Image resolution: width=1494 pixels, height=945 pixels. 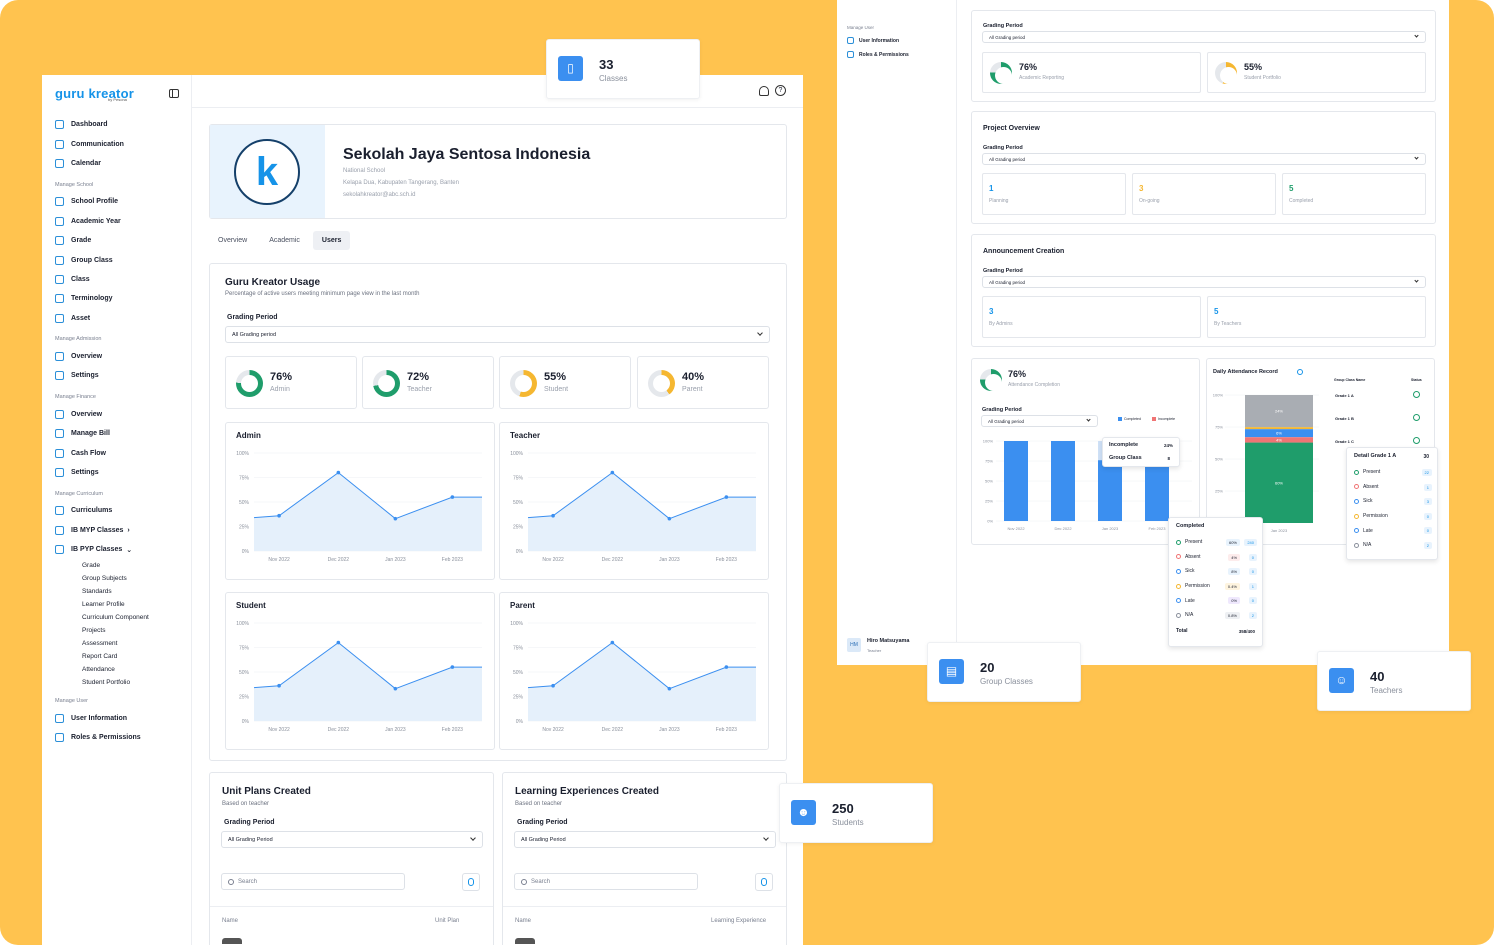 What do you see at coordinates (644, 906) in the screenshot?
I see `divider` at bounding box center [644, 906].